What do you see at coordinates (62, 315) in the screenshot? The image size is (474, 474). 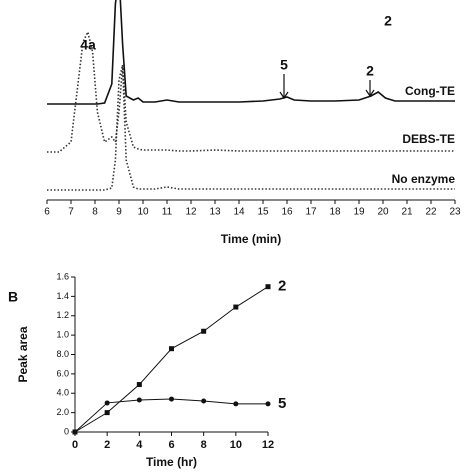 I see `y-tick-label: 1.2` at bounding box center [62, 315].